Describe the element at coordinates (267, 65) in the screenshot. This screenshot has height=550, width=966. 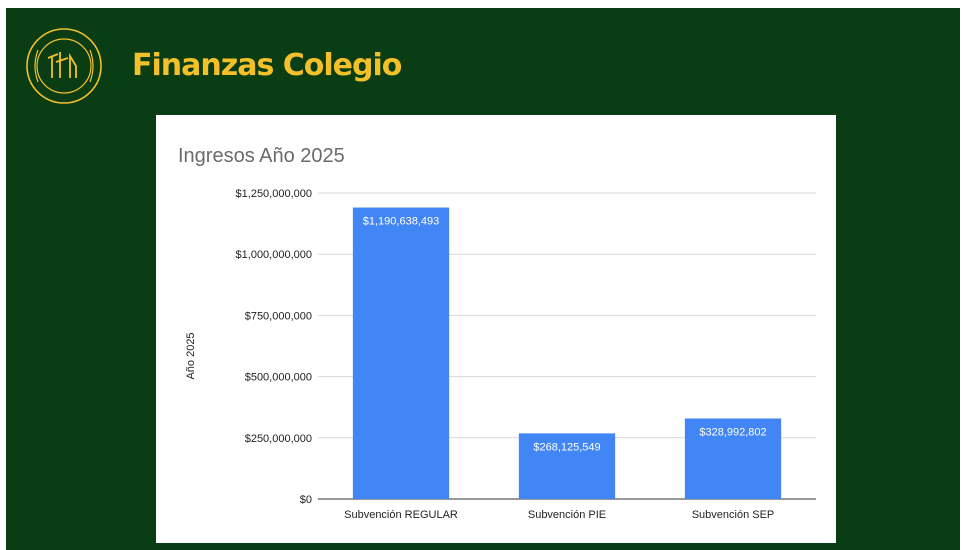
I see `page-title: Finanzas Colegio` at that location.